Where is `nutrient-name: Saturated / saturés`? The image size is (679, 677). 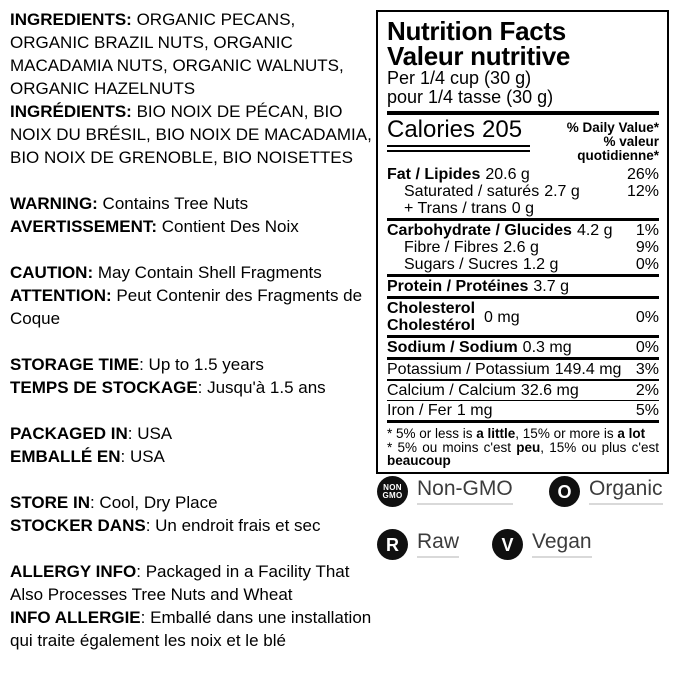 nutrient-name: Saturated / saturés is located at coordinates (472, 191).